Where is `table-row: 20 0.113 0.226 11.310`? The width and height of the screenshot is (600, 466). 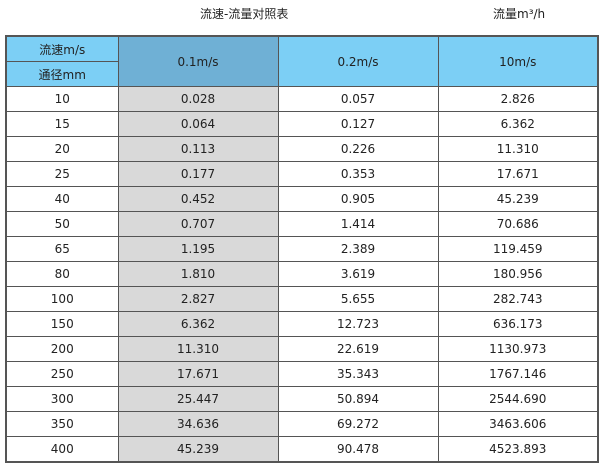
table-row: 20 0.113 0.226 11.310 is located at coordinates (302, 149).